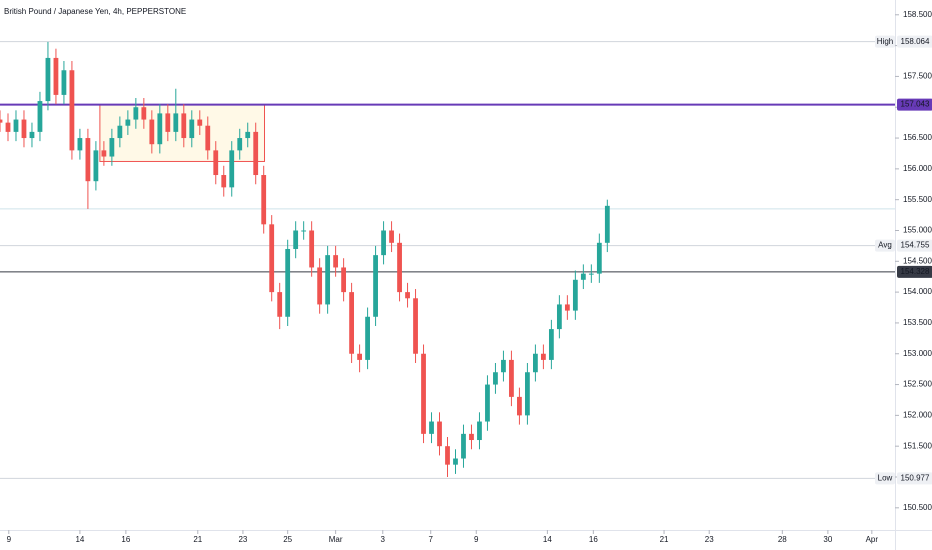 Image resolution: width=932 pixels, height=550 pixels. Describe the element at coordinates (872, 539) in the screenshot. I see `x-tick-label: Apr` at that location.